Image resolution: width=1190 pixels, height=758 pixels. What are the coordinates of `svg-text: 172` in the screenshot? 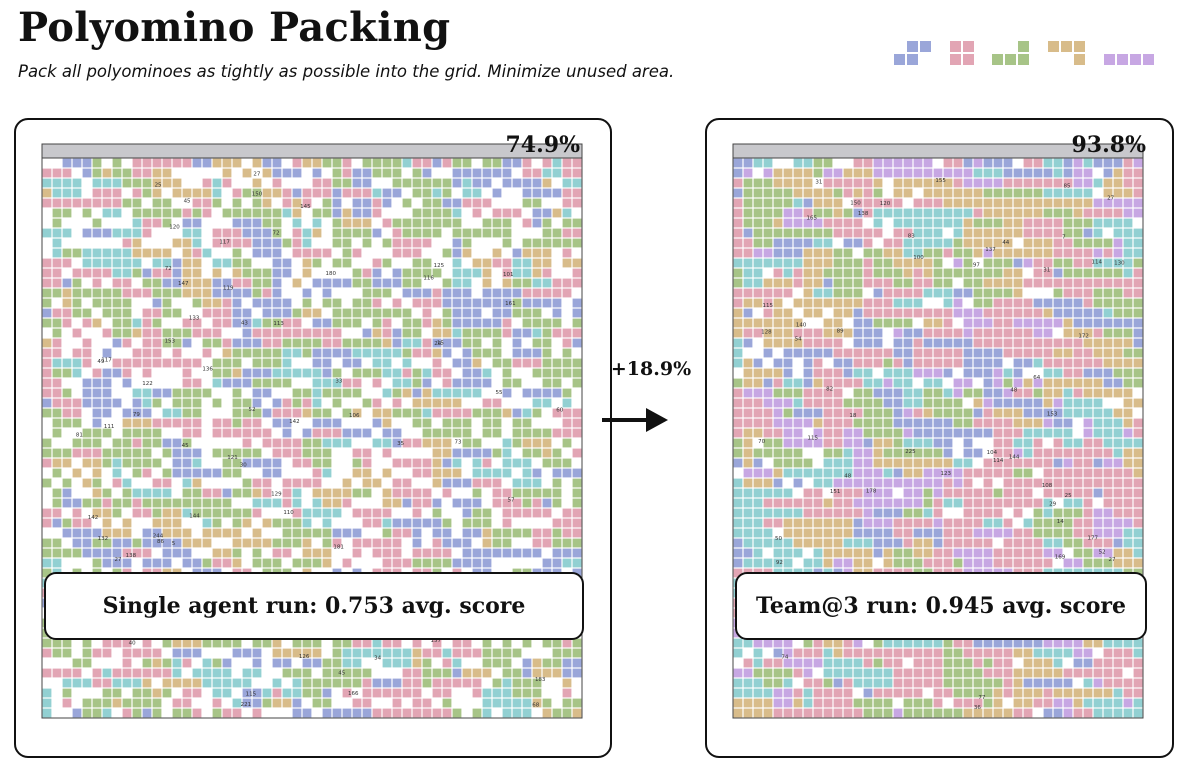 It's located at (1083, 337).